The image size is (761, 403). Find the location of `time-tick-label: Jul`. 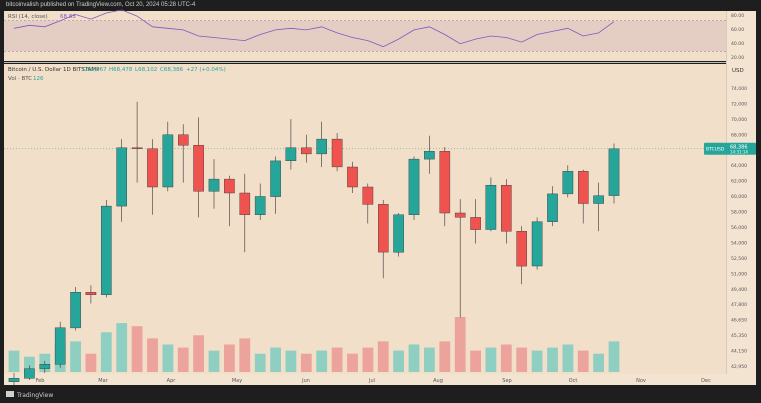

time-tick-label: Jul is located at coordinates (371, 381).